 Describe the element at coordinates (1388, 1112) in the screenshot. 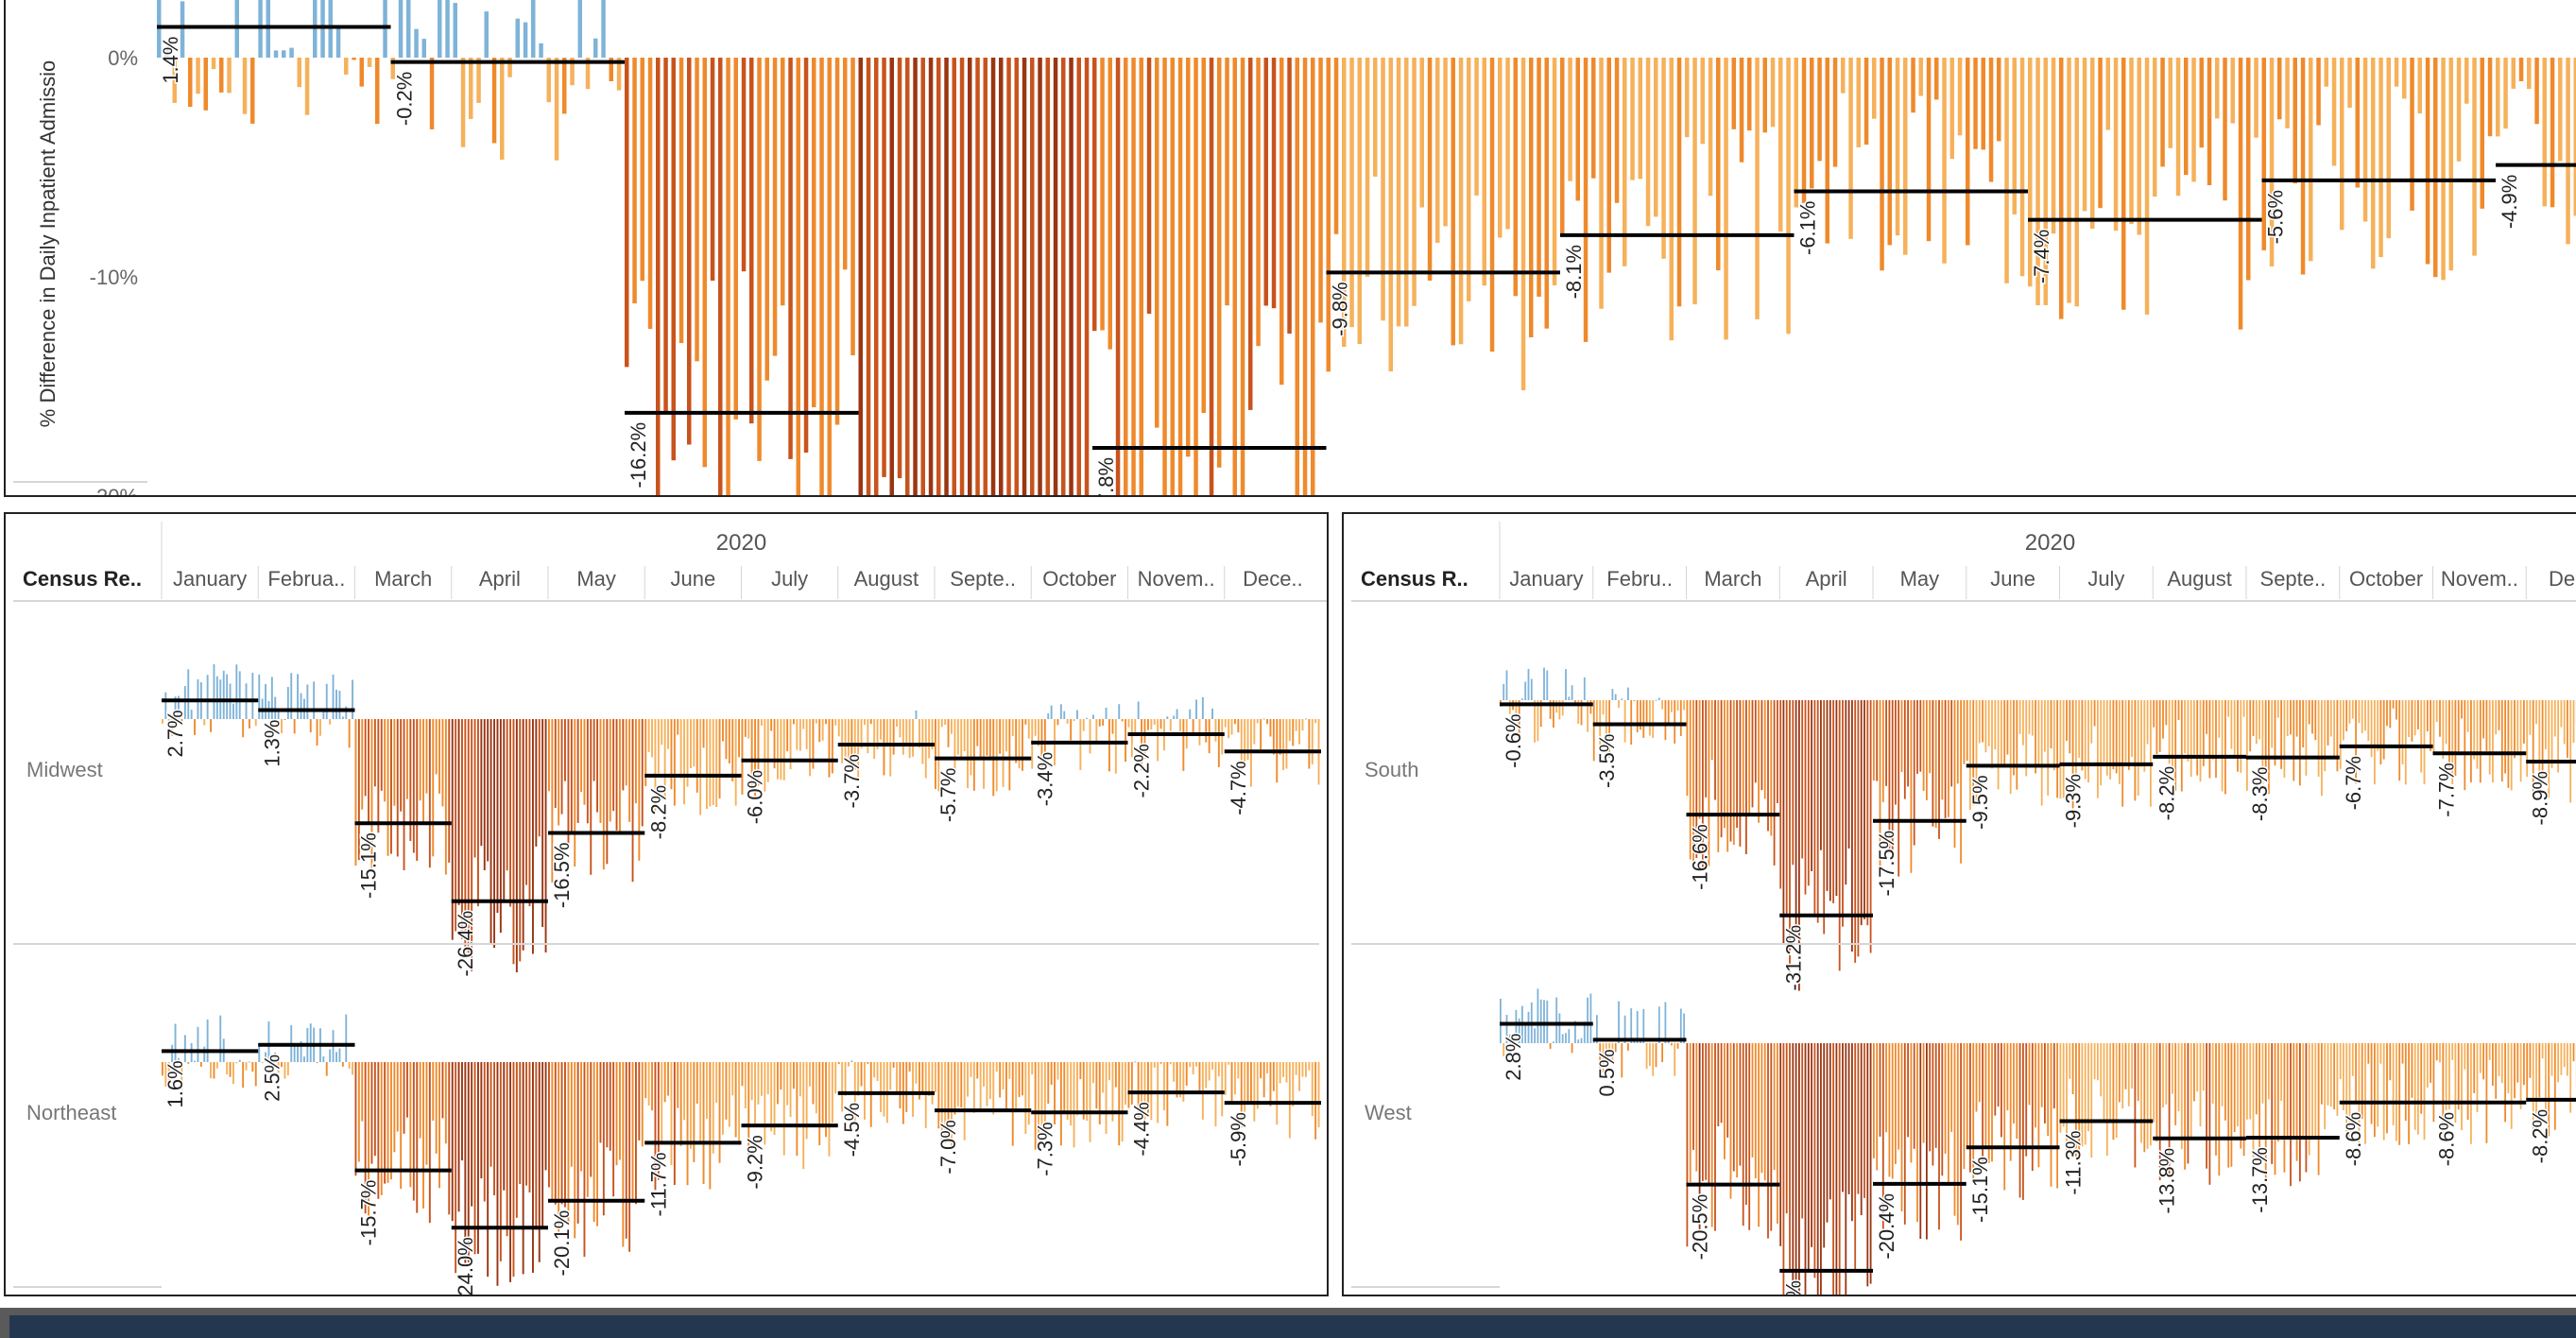

I see `region-label: West` at that location.